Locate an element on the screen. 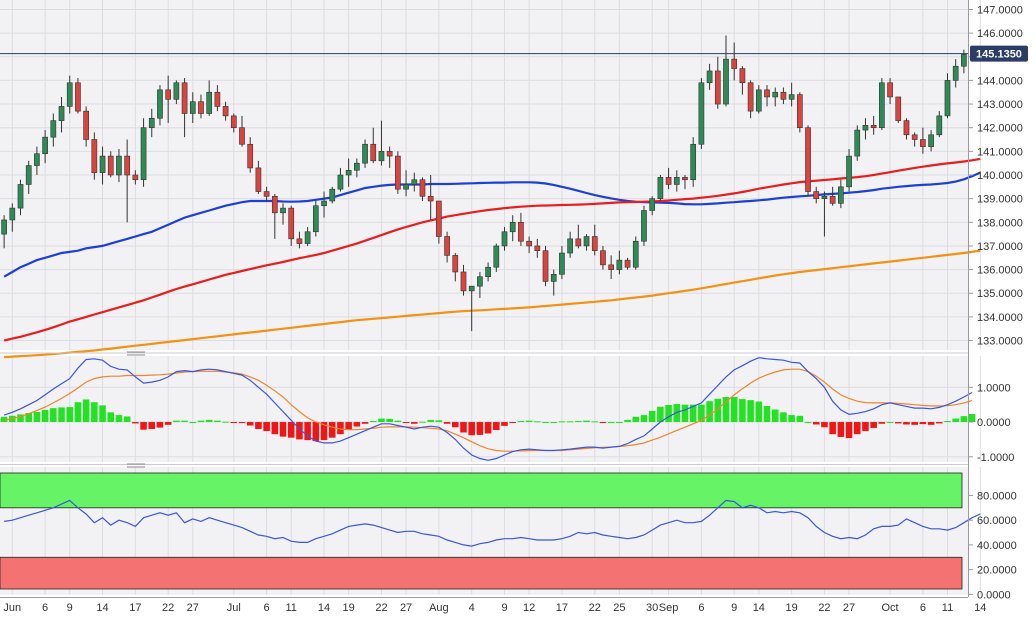 This screenshot has height=635, width=1035. x-tick-label: 9 is located at coordinates (504, 608).